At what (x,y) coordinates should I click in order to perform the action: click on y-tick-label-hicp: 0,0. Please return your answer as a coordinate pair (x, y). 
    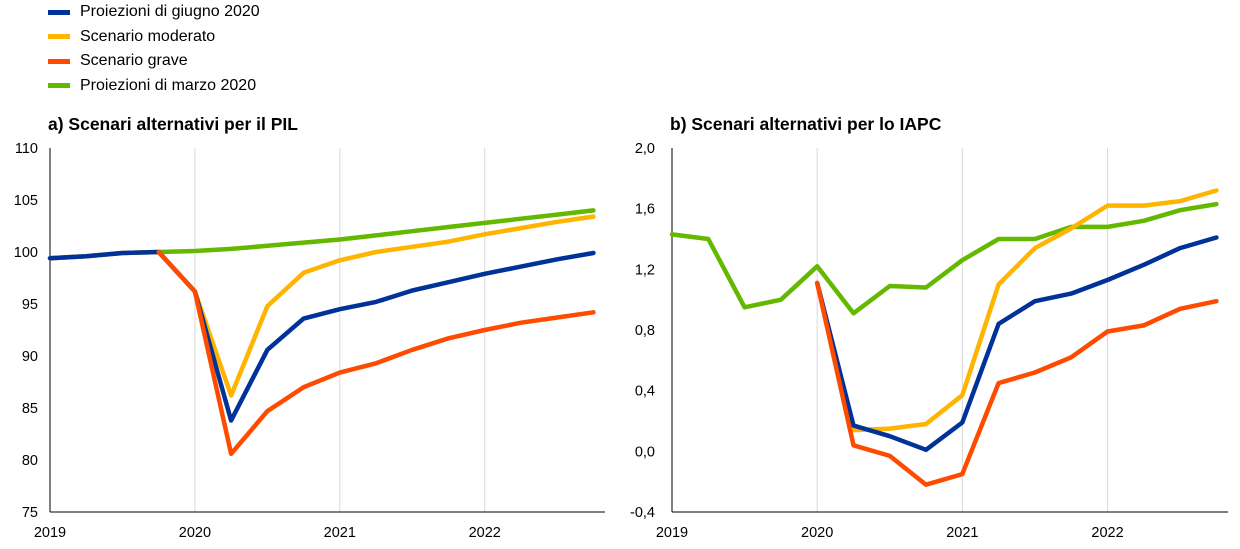
    Looking at the image, I should click on (645, 452).